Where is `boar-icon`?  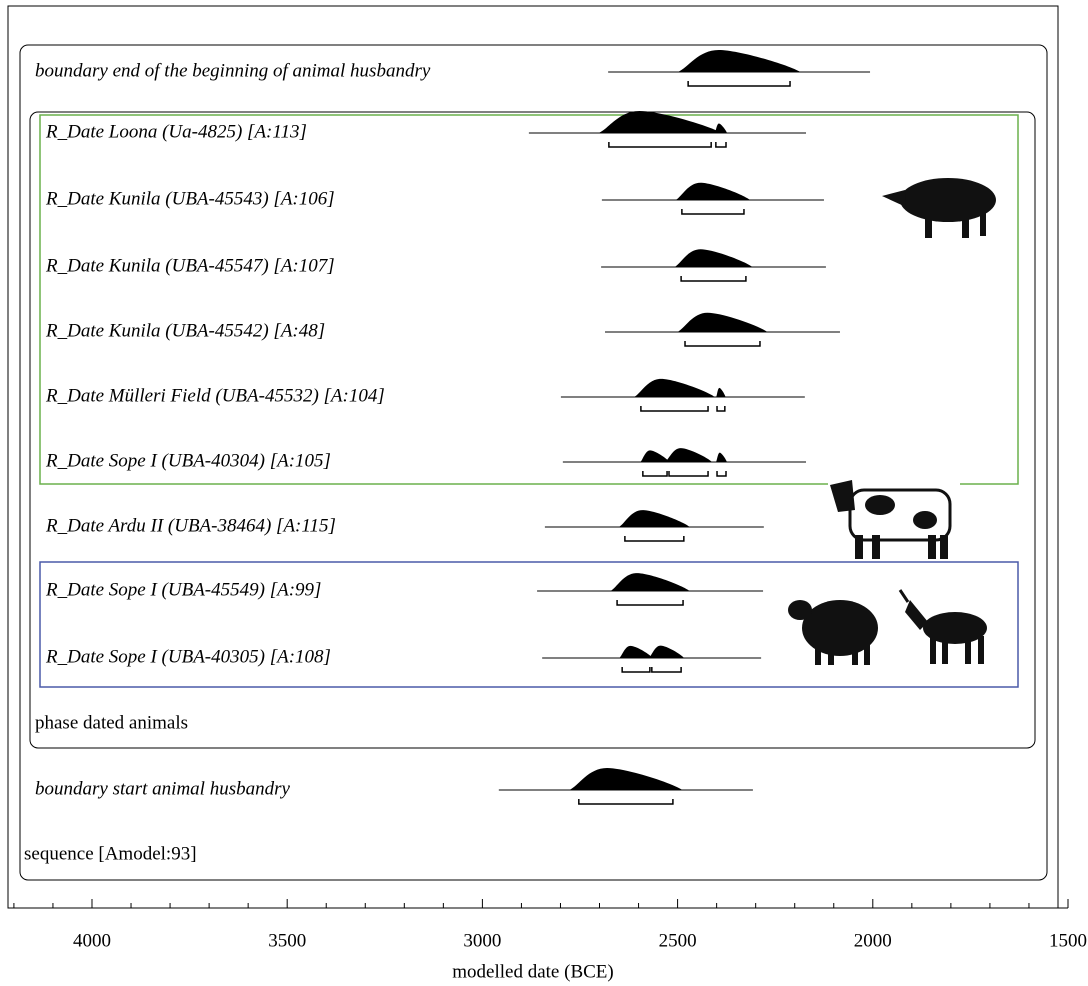 boar-icon is located at coordinates (939, 208).